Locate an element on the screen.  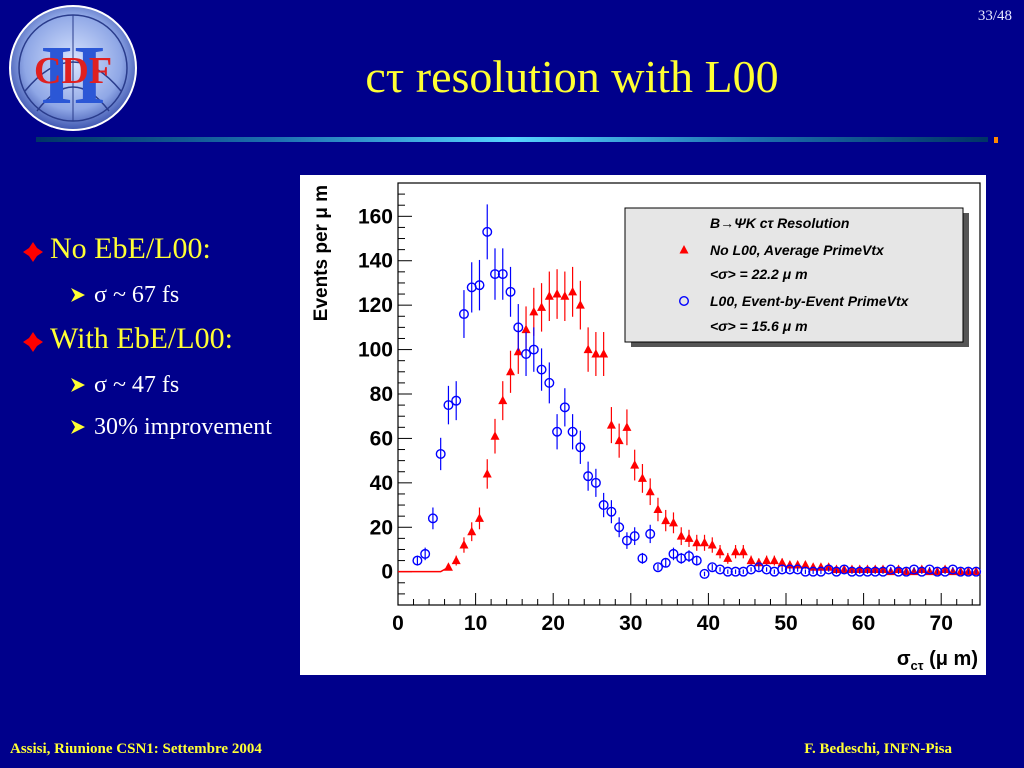
legend-sublabel: <σ> = 15.6 μ m is located at coordinates (759, 326).